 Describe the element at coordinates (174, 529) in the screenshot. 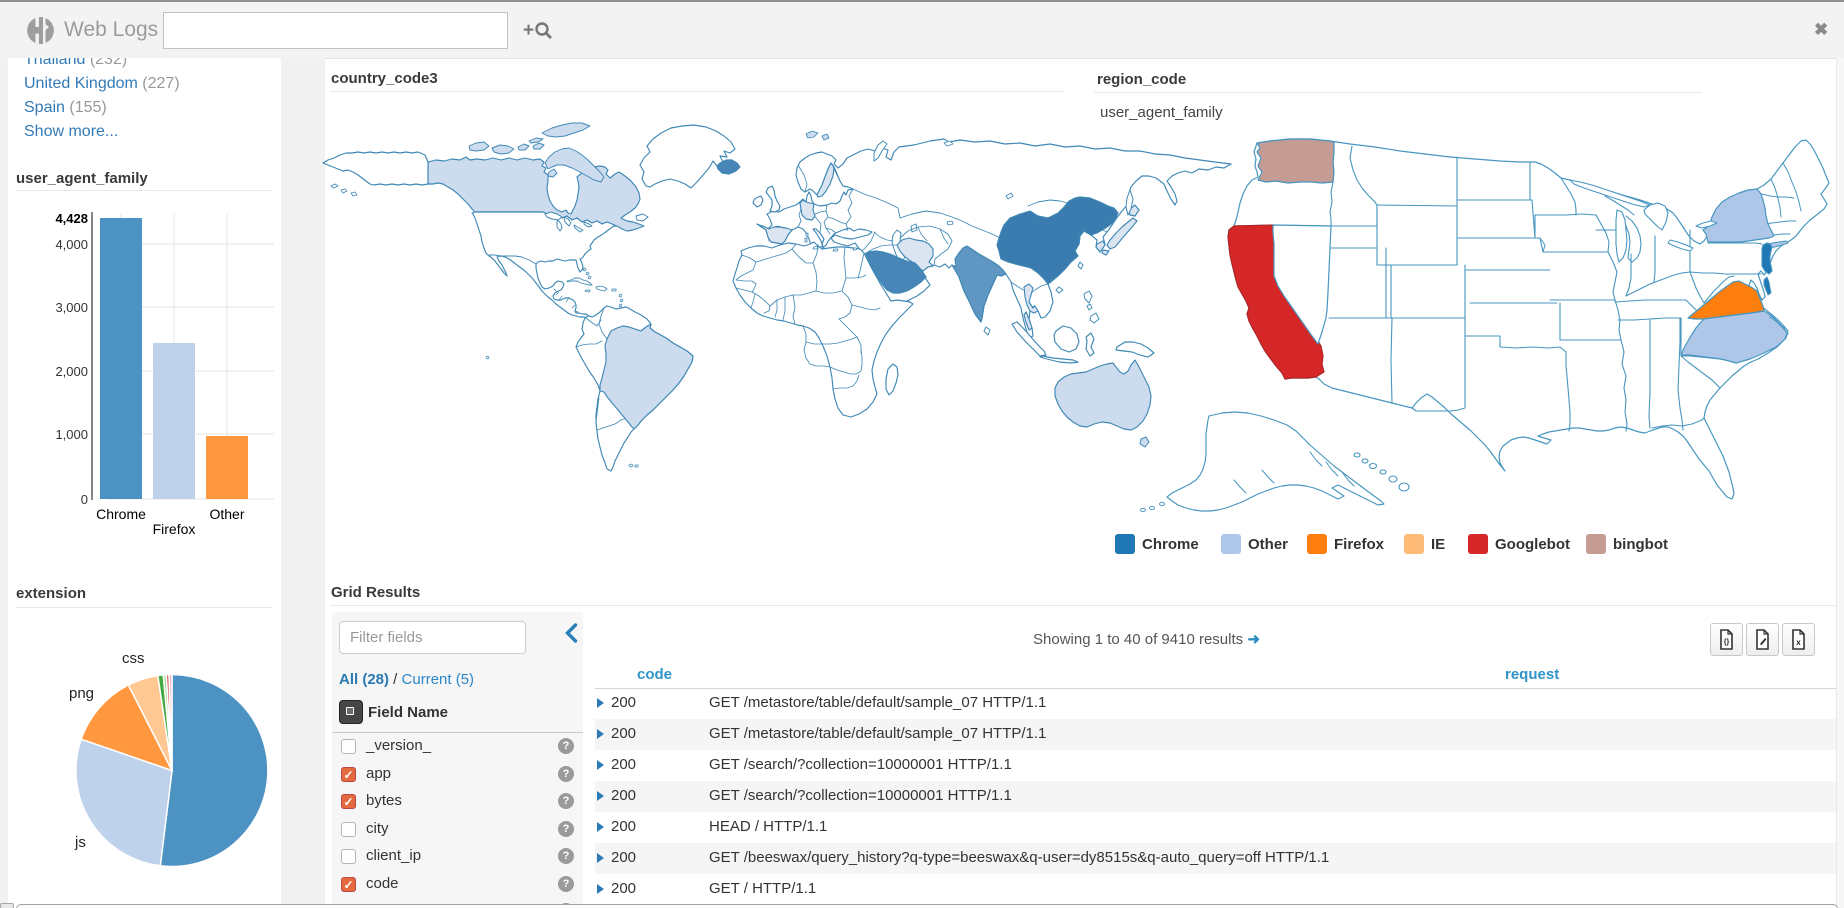

I see `svg-text: Firefox` at that location.